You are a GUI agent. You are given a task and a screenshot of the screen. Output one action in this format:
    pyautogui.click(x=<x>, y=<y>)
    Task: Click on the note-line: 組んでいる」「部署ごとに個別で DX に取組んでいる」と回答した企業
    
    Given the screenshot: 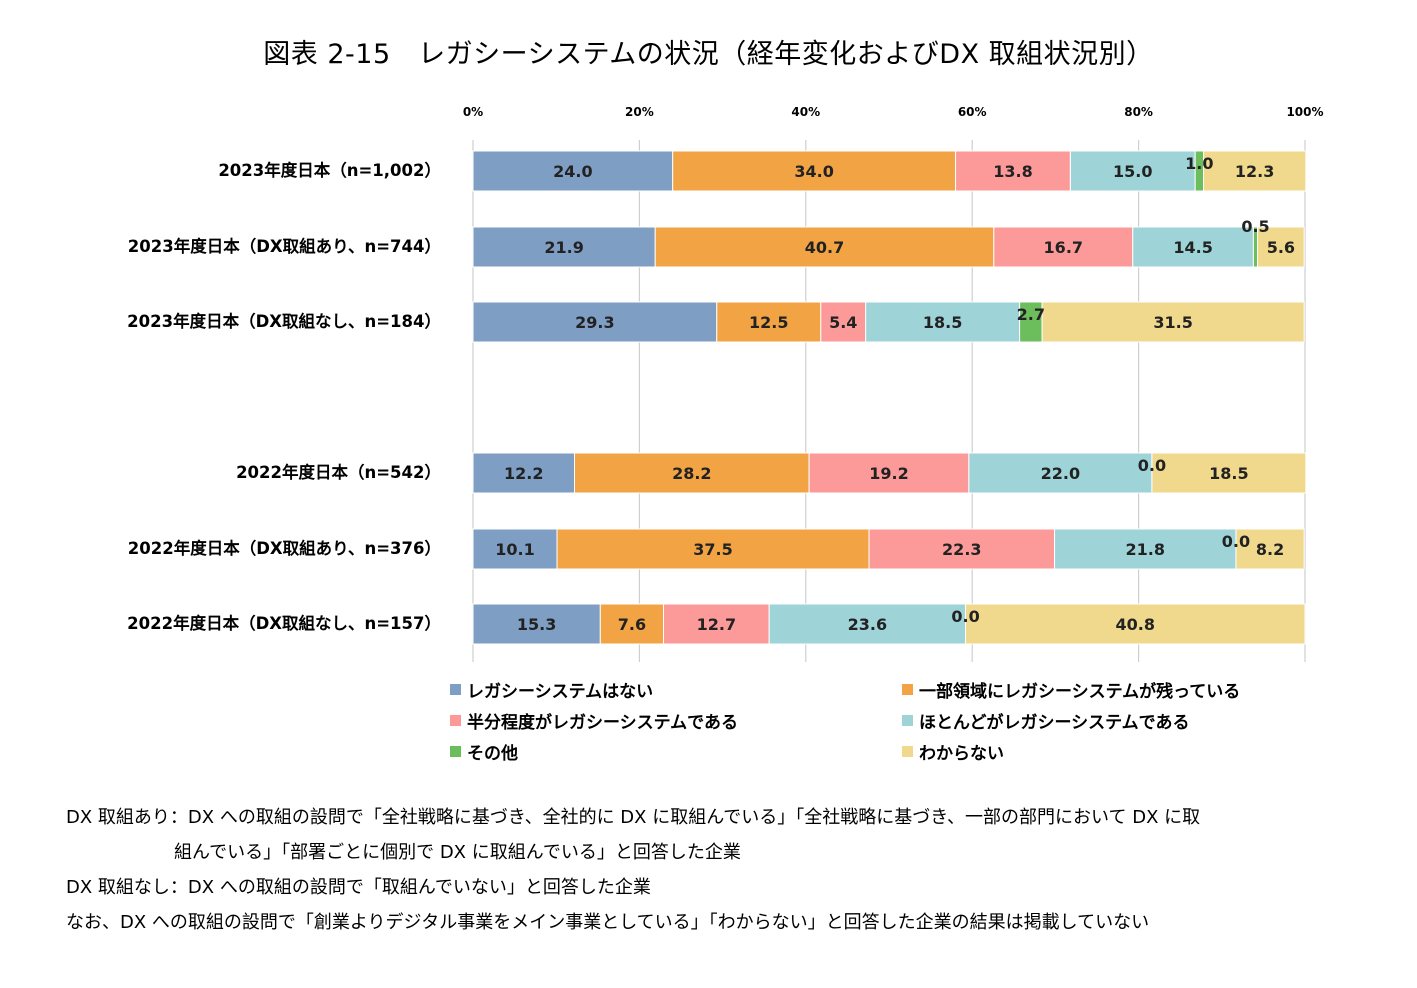 What is the action you would take?
    pyautogui.click(x=457, y=852)
    